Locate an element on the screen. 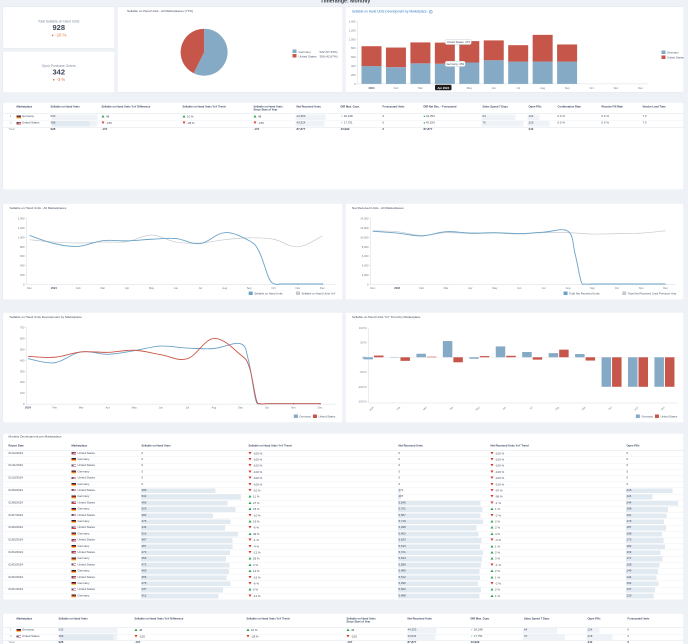  svg-text: 100 is located at coordinates (22, 393).